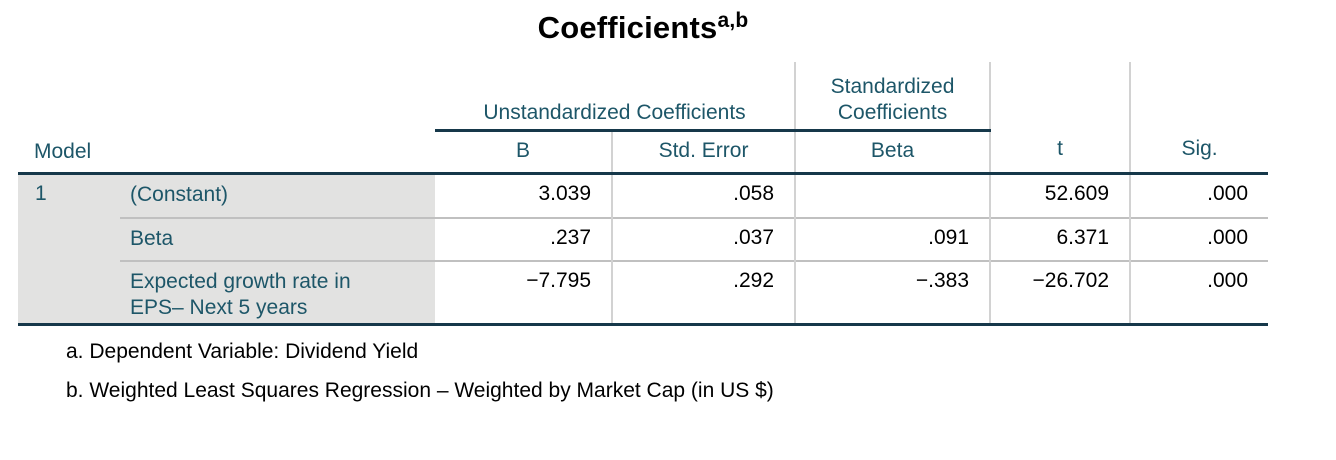  I want to click on table-row-beta: Beta .237 .037 .091 6.371 .000, so click(643, 239).